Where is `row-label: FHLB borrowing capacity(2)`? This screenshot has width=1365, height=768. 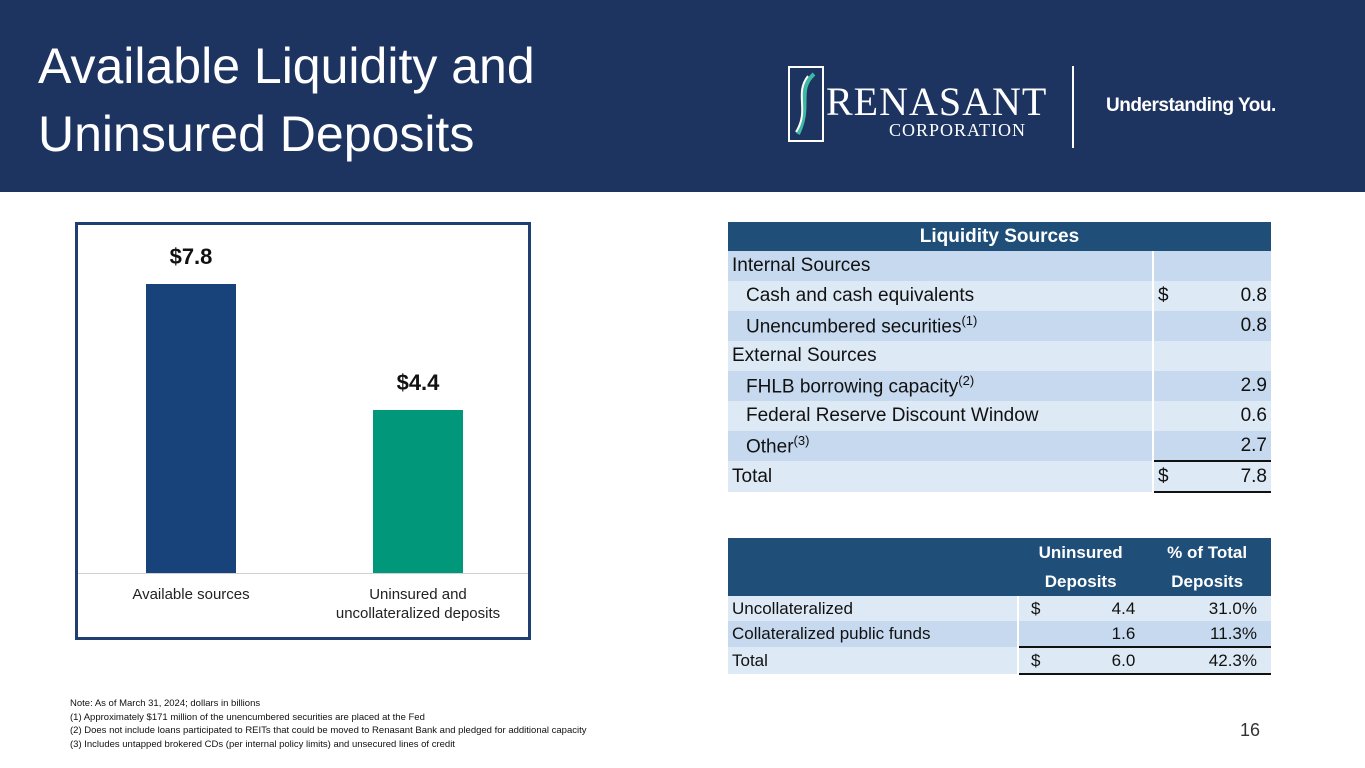 row-label: FHLB borrowing capacity(2) is located at coordinates (941, 386).